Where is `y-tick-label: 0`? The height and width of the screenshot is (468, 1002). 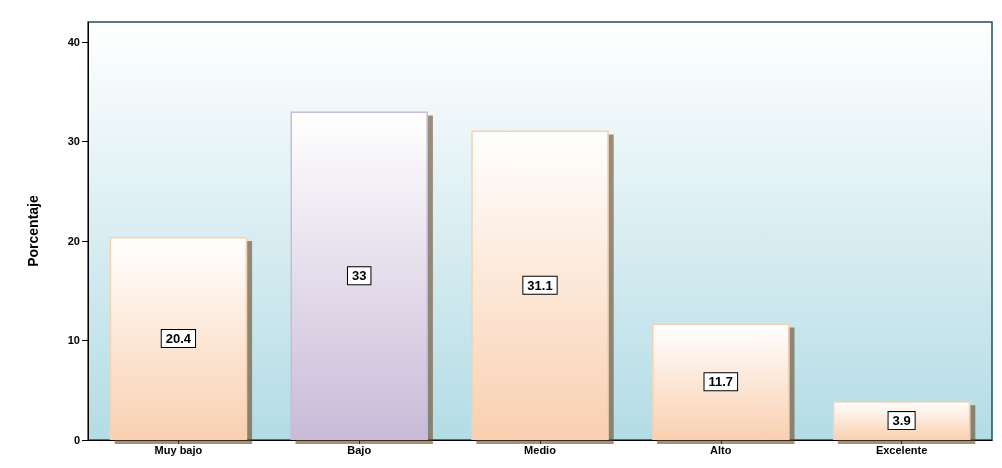 y-tick-label: 0 is located at coordinates (76, 440).